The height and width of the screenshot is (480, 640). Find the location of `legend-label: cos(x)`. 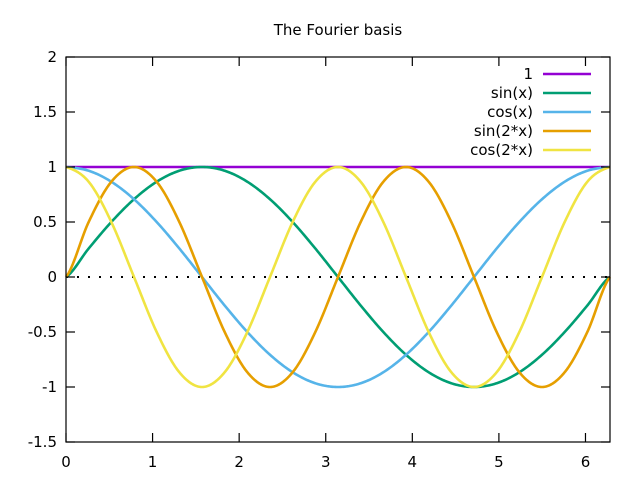

legend-label: cos(x) is located at coordinates (510, 112).